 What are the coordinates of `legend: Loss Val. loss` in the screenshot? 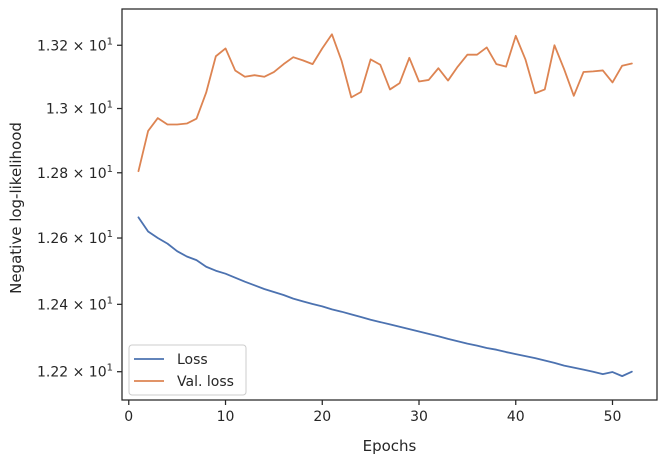 It's located at (187, 370).